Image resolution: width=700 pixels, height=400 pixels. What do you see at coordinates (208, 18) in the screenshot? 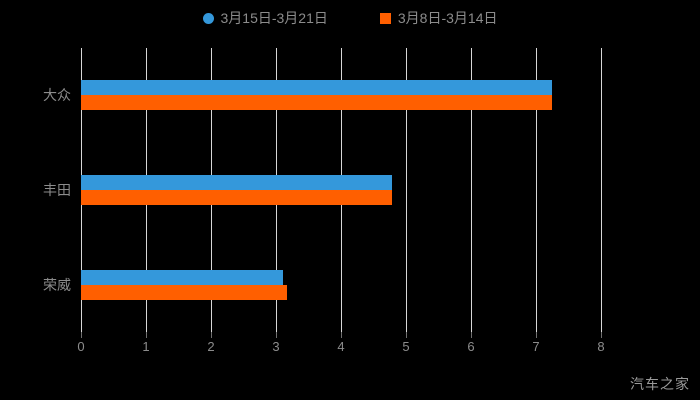
I see `circle-marker-icon` at bounding box center [208, 18].